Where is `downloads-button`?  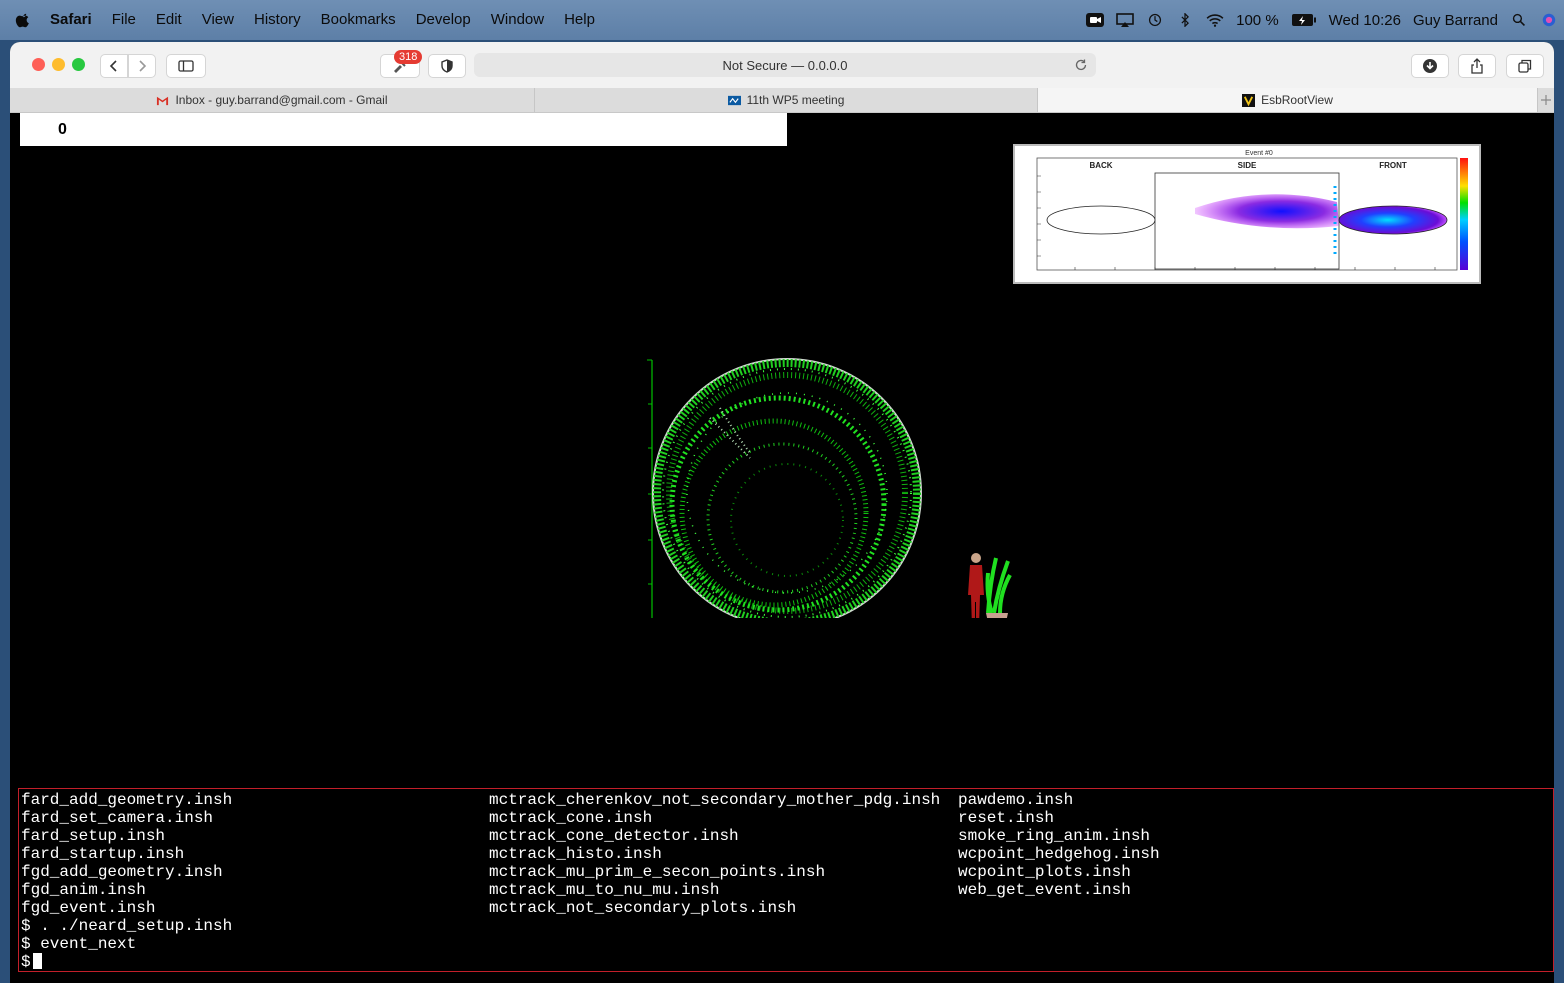 downloads-button is located at coordinates (1430, 66).